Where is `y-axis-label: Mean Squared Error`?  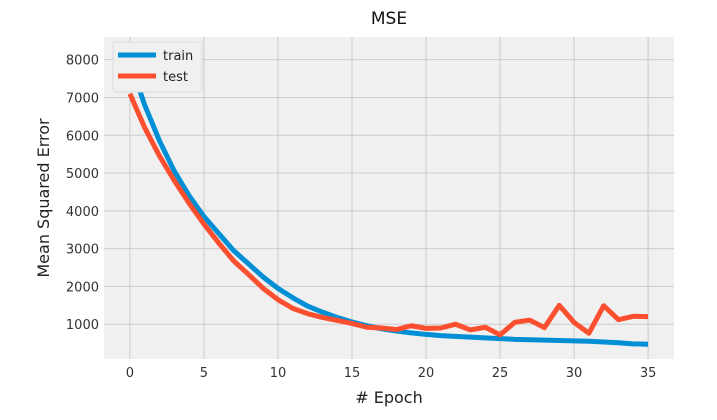
y-axis-label: Mean Squared Error is located at coordinates (43, 198).